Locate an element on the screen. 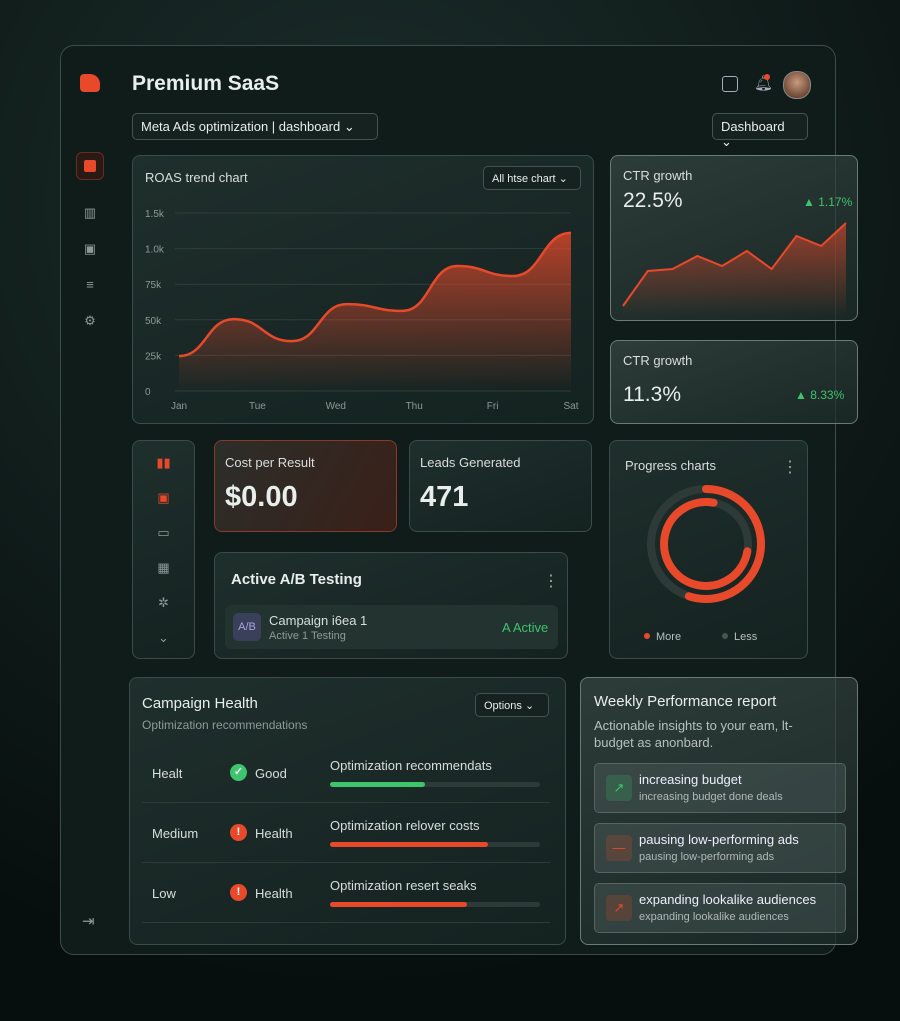 The height and width of the screenshot is (1021, 900). ring-arc is located at coordinates (706, 544).